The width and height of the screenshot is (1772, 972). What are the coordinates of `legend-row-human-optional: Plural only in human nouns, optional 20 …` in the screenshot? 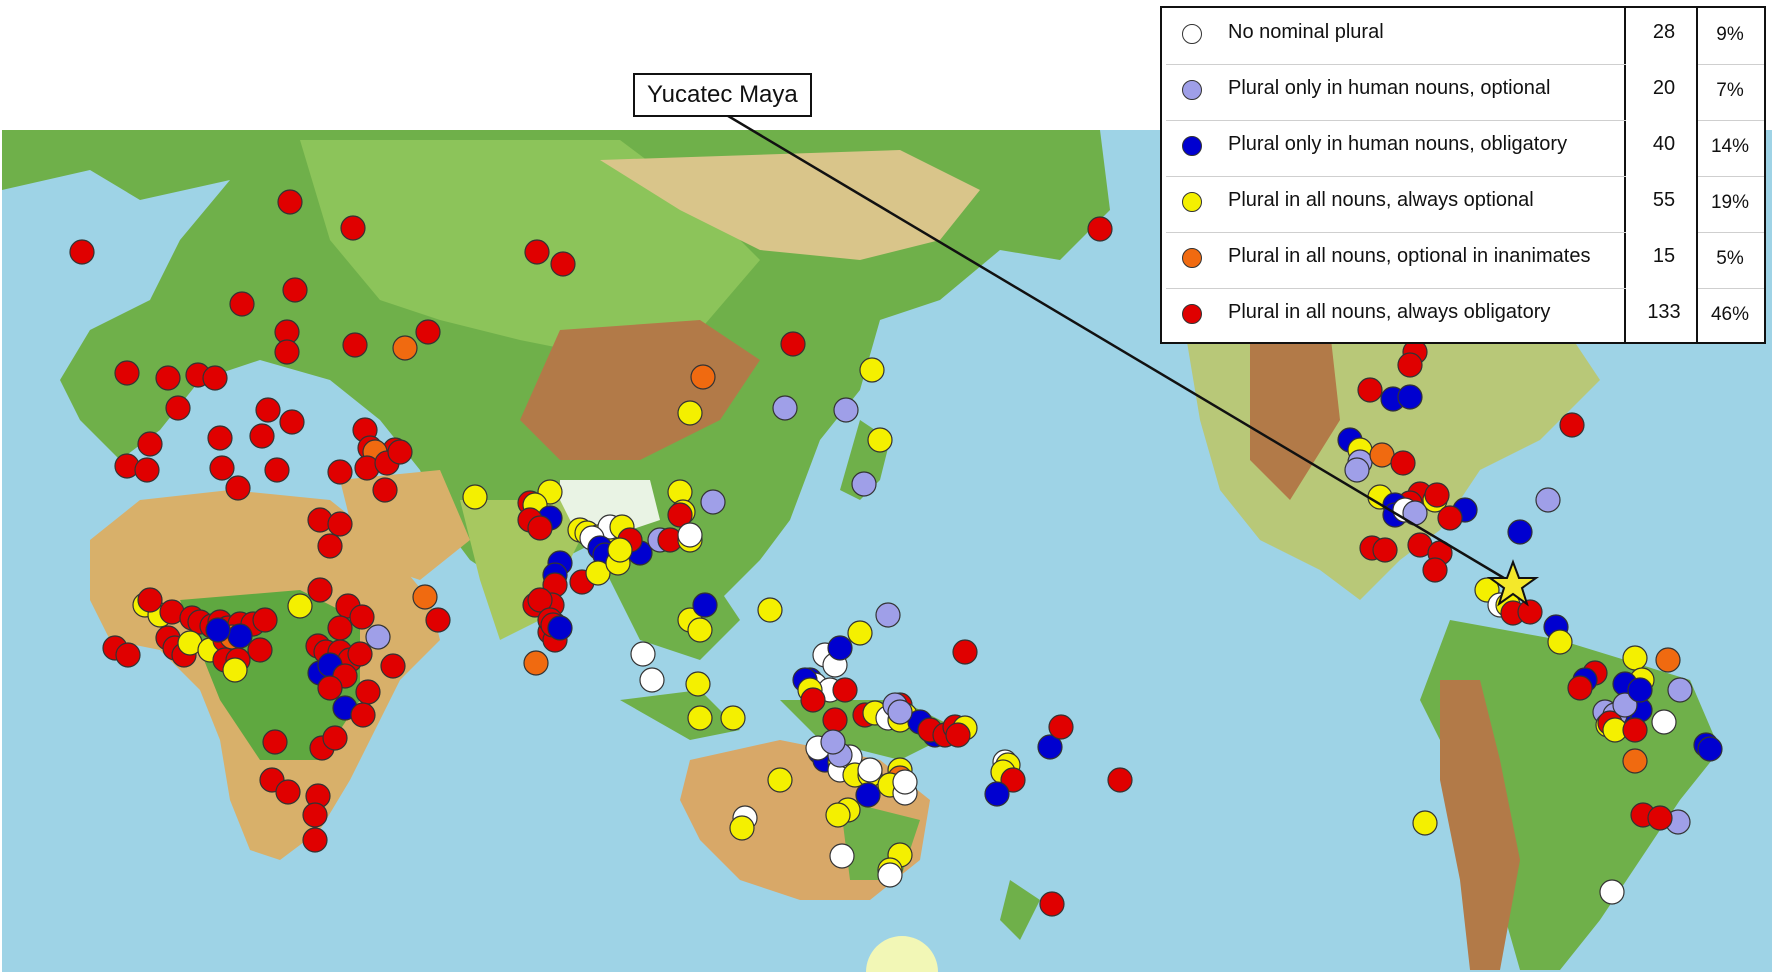 It's located at (1463, 92).